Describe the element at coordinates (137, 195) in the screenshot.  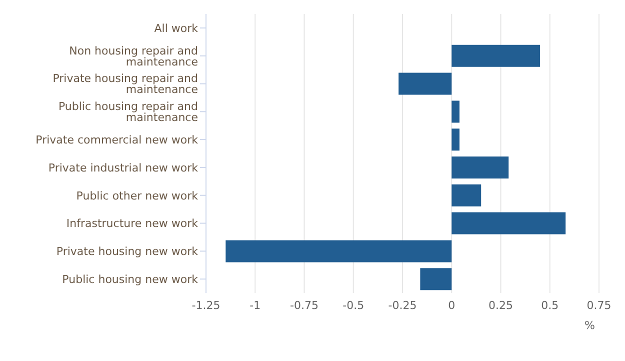
I see `y-tick-label: Public other new work` at that location.